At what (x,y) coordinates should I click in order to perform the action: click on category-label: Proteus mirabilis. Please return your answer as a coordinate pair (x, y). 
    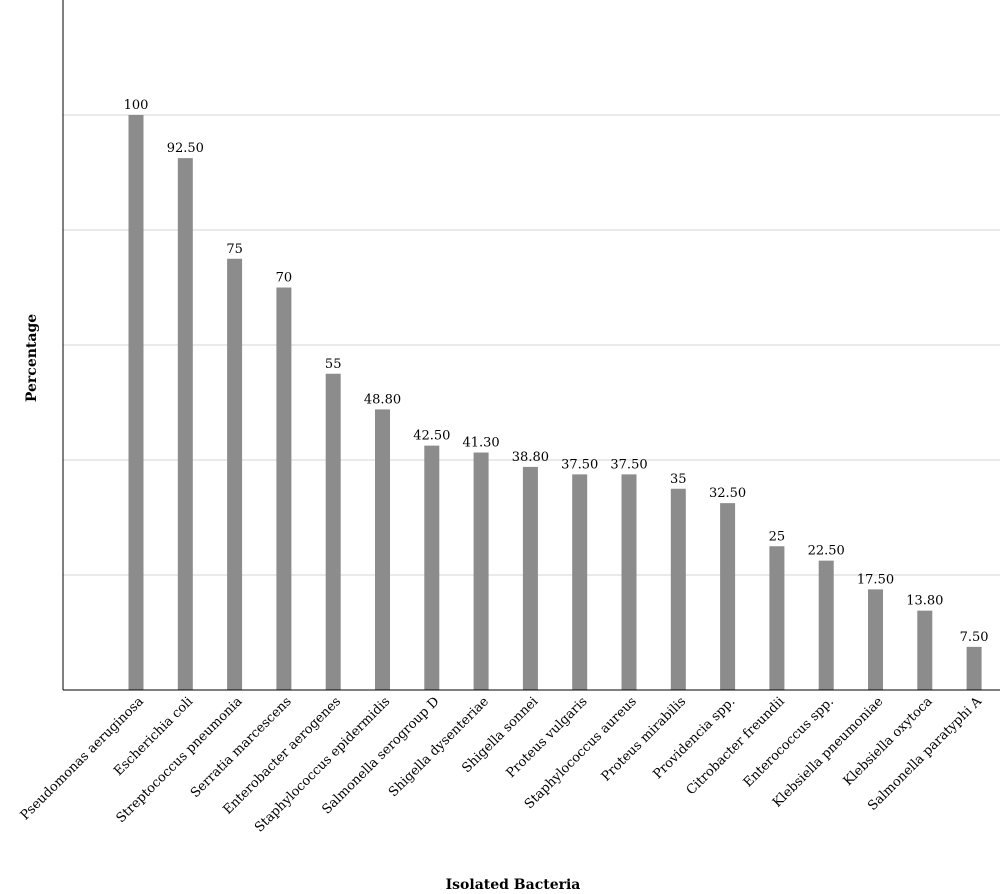
    Looking at the image, I should click on (644, 739).